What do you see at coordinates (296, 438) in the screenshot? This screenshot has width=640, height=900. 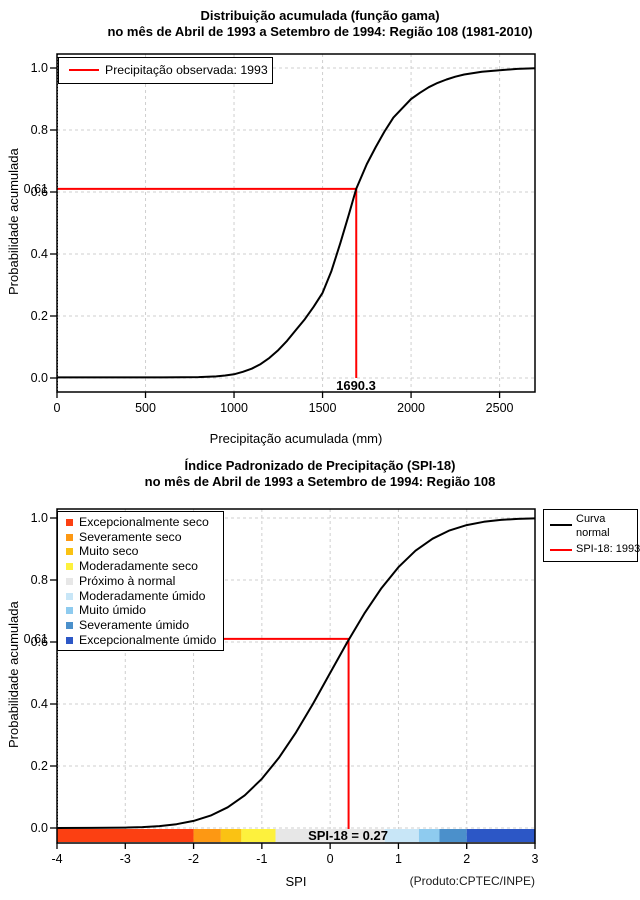 I see `chart1-x-axis-title: Precipitação acumulada (mm)` at bounding box center [296, 438].